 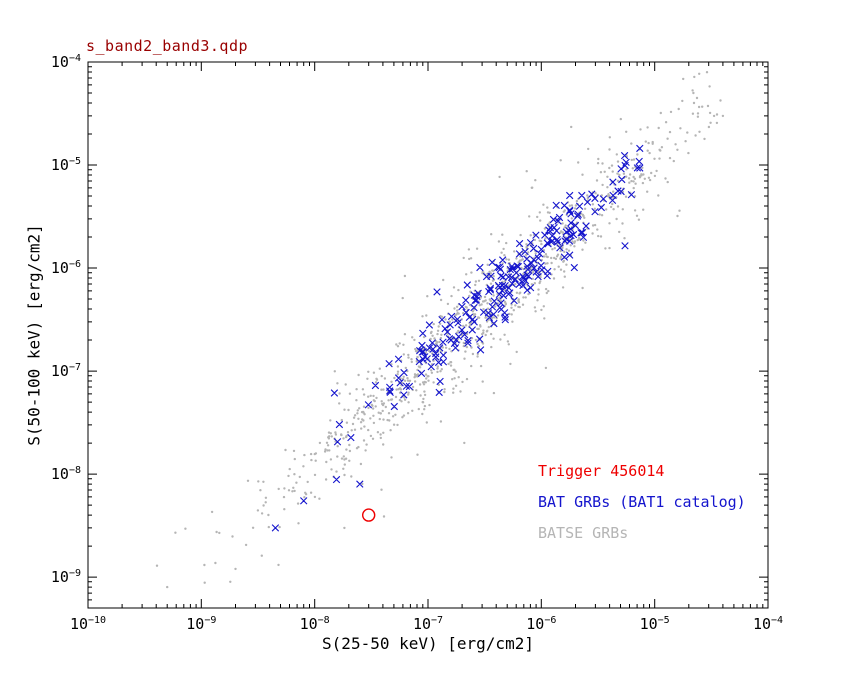 I want to click on legend-item-bat-grbs: BAT GRBs (BAT1 catalog), so click(x=642, y=502).